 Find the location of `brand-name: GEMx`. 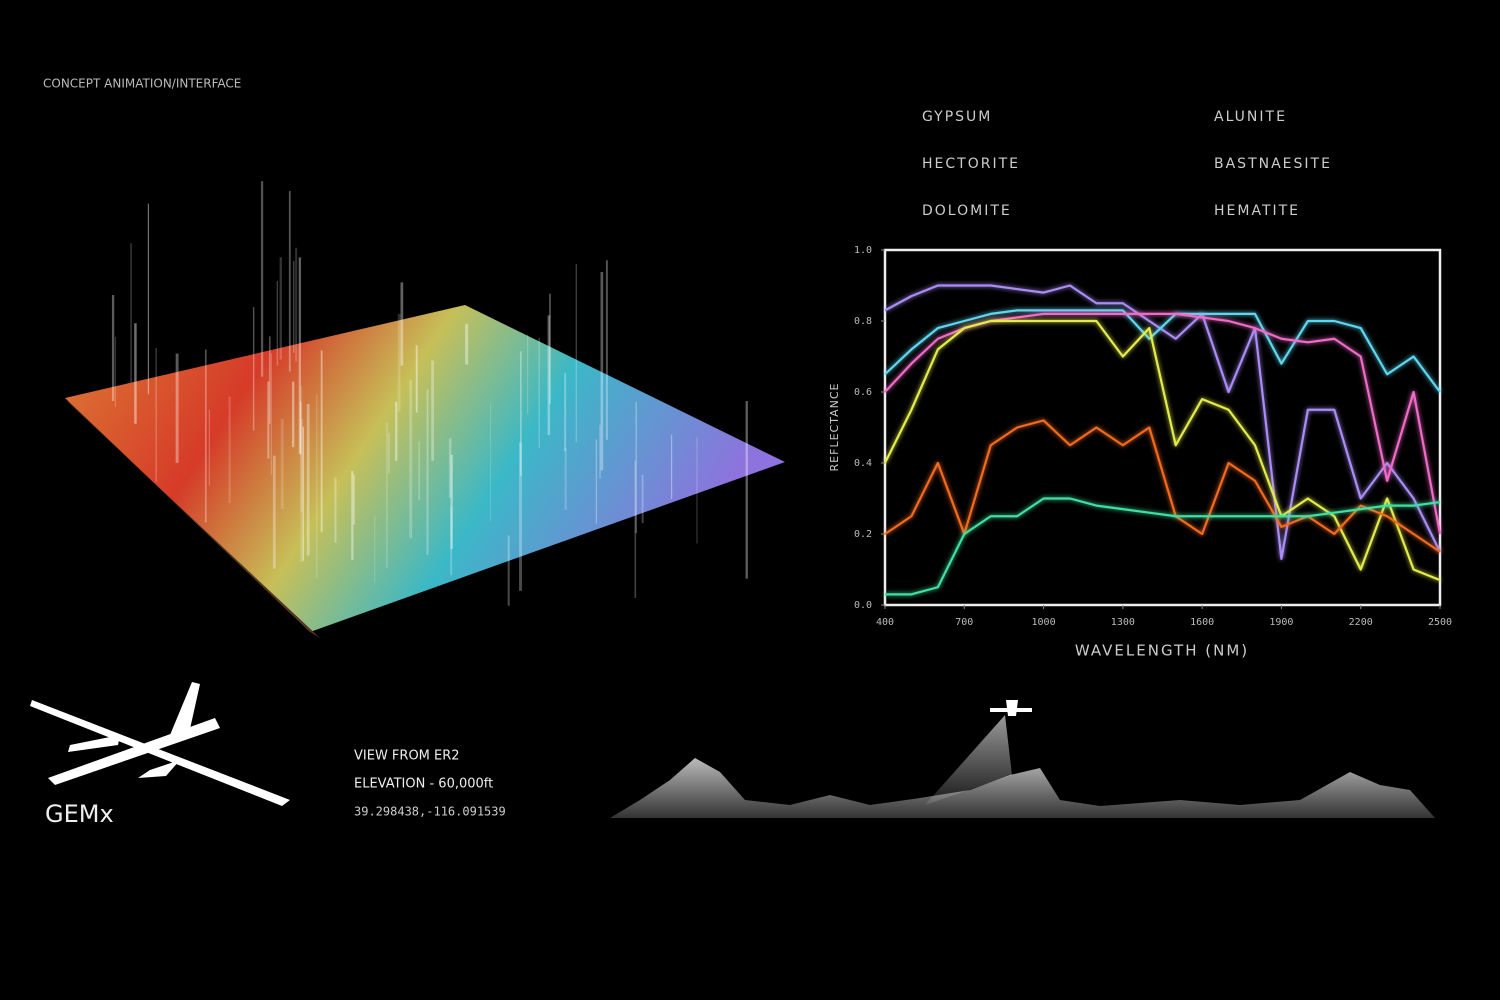

brand-name: GEMx is located at coordinates (79, 814).